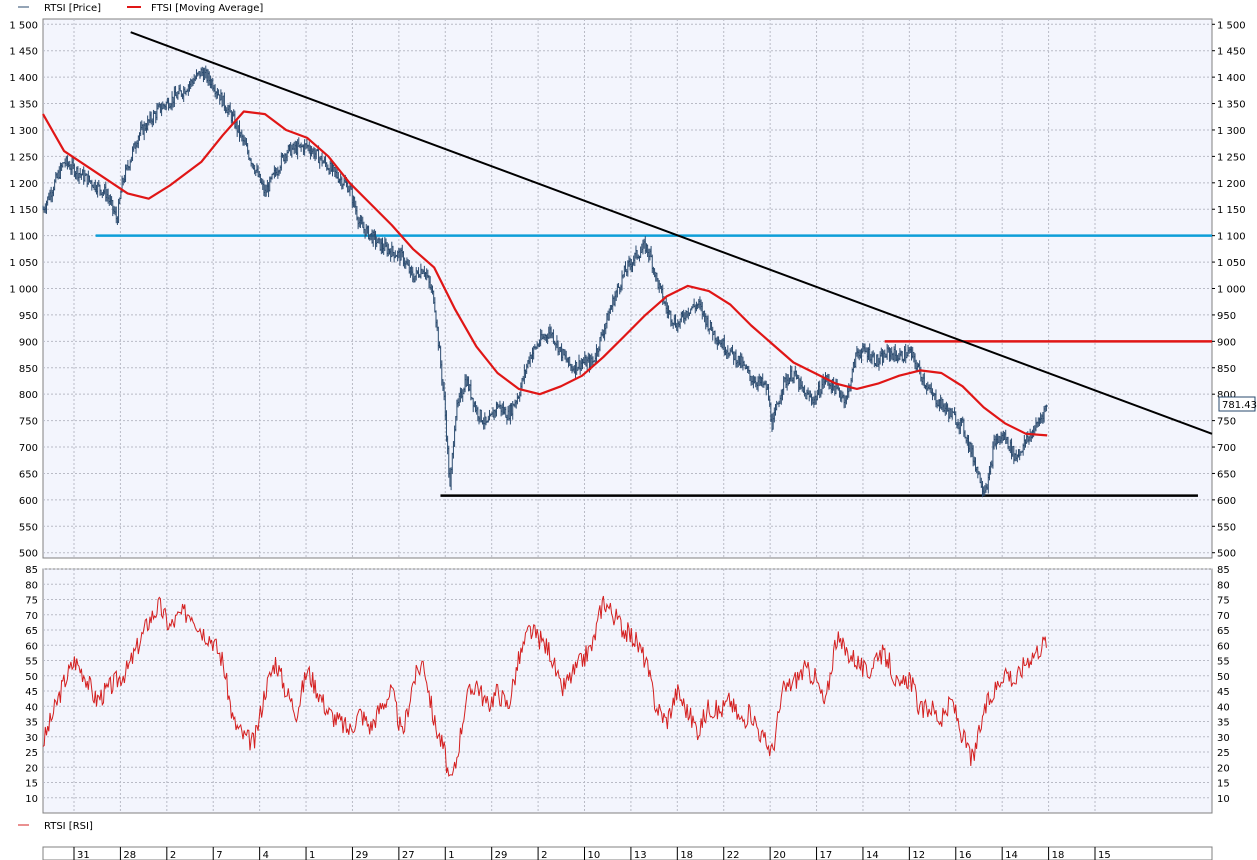  Describe the element at coordinates (31, 799) in the screenshot. I see `rsi-y-tick-label: 10` at that location.